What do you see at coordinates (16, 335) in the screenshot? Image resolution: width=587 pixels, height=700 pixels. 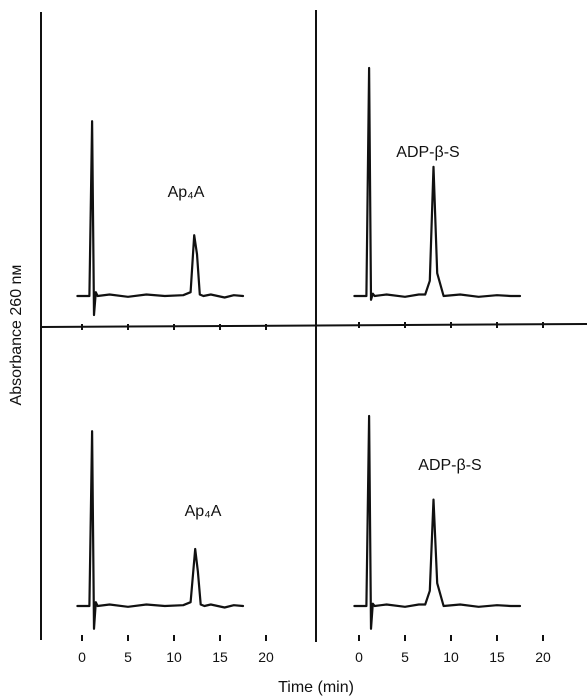 I see `y-axis-title: Absorbance 260 nм` at bounding box center [16, 335].